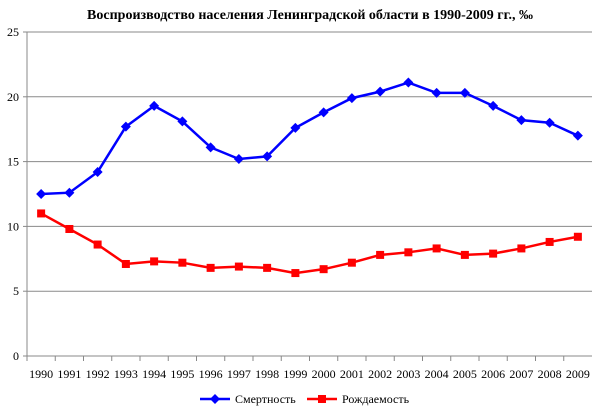 The height and width of the screenshot is (409, 600). What do you see at coordinates (154, 374) in the screenshot?
I see `x-tick-label: 1994` at bounding box center [154, 374].